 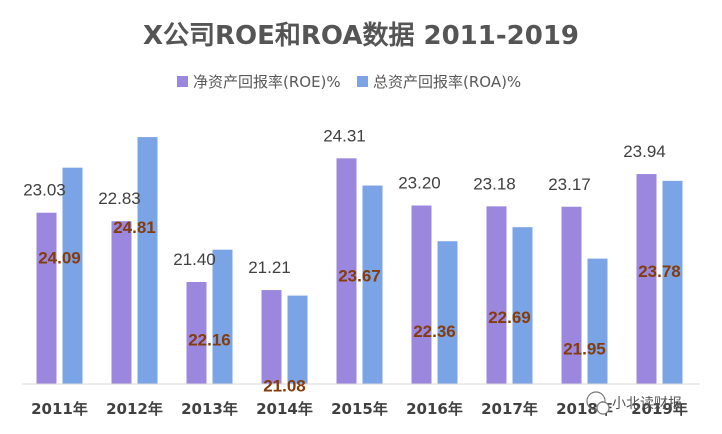 I want to click on legend: 净资产回报率(ROE)% 总资产回报率(ROA)%, so click(x=349, y=82).